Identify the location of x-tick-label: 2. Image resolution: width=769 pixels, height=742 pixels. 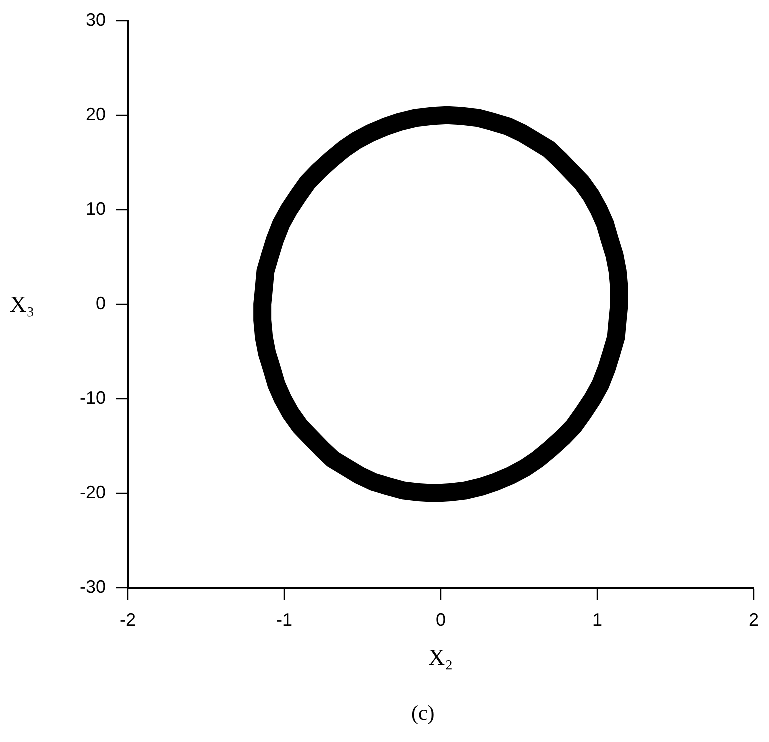
(753, 620).